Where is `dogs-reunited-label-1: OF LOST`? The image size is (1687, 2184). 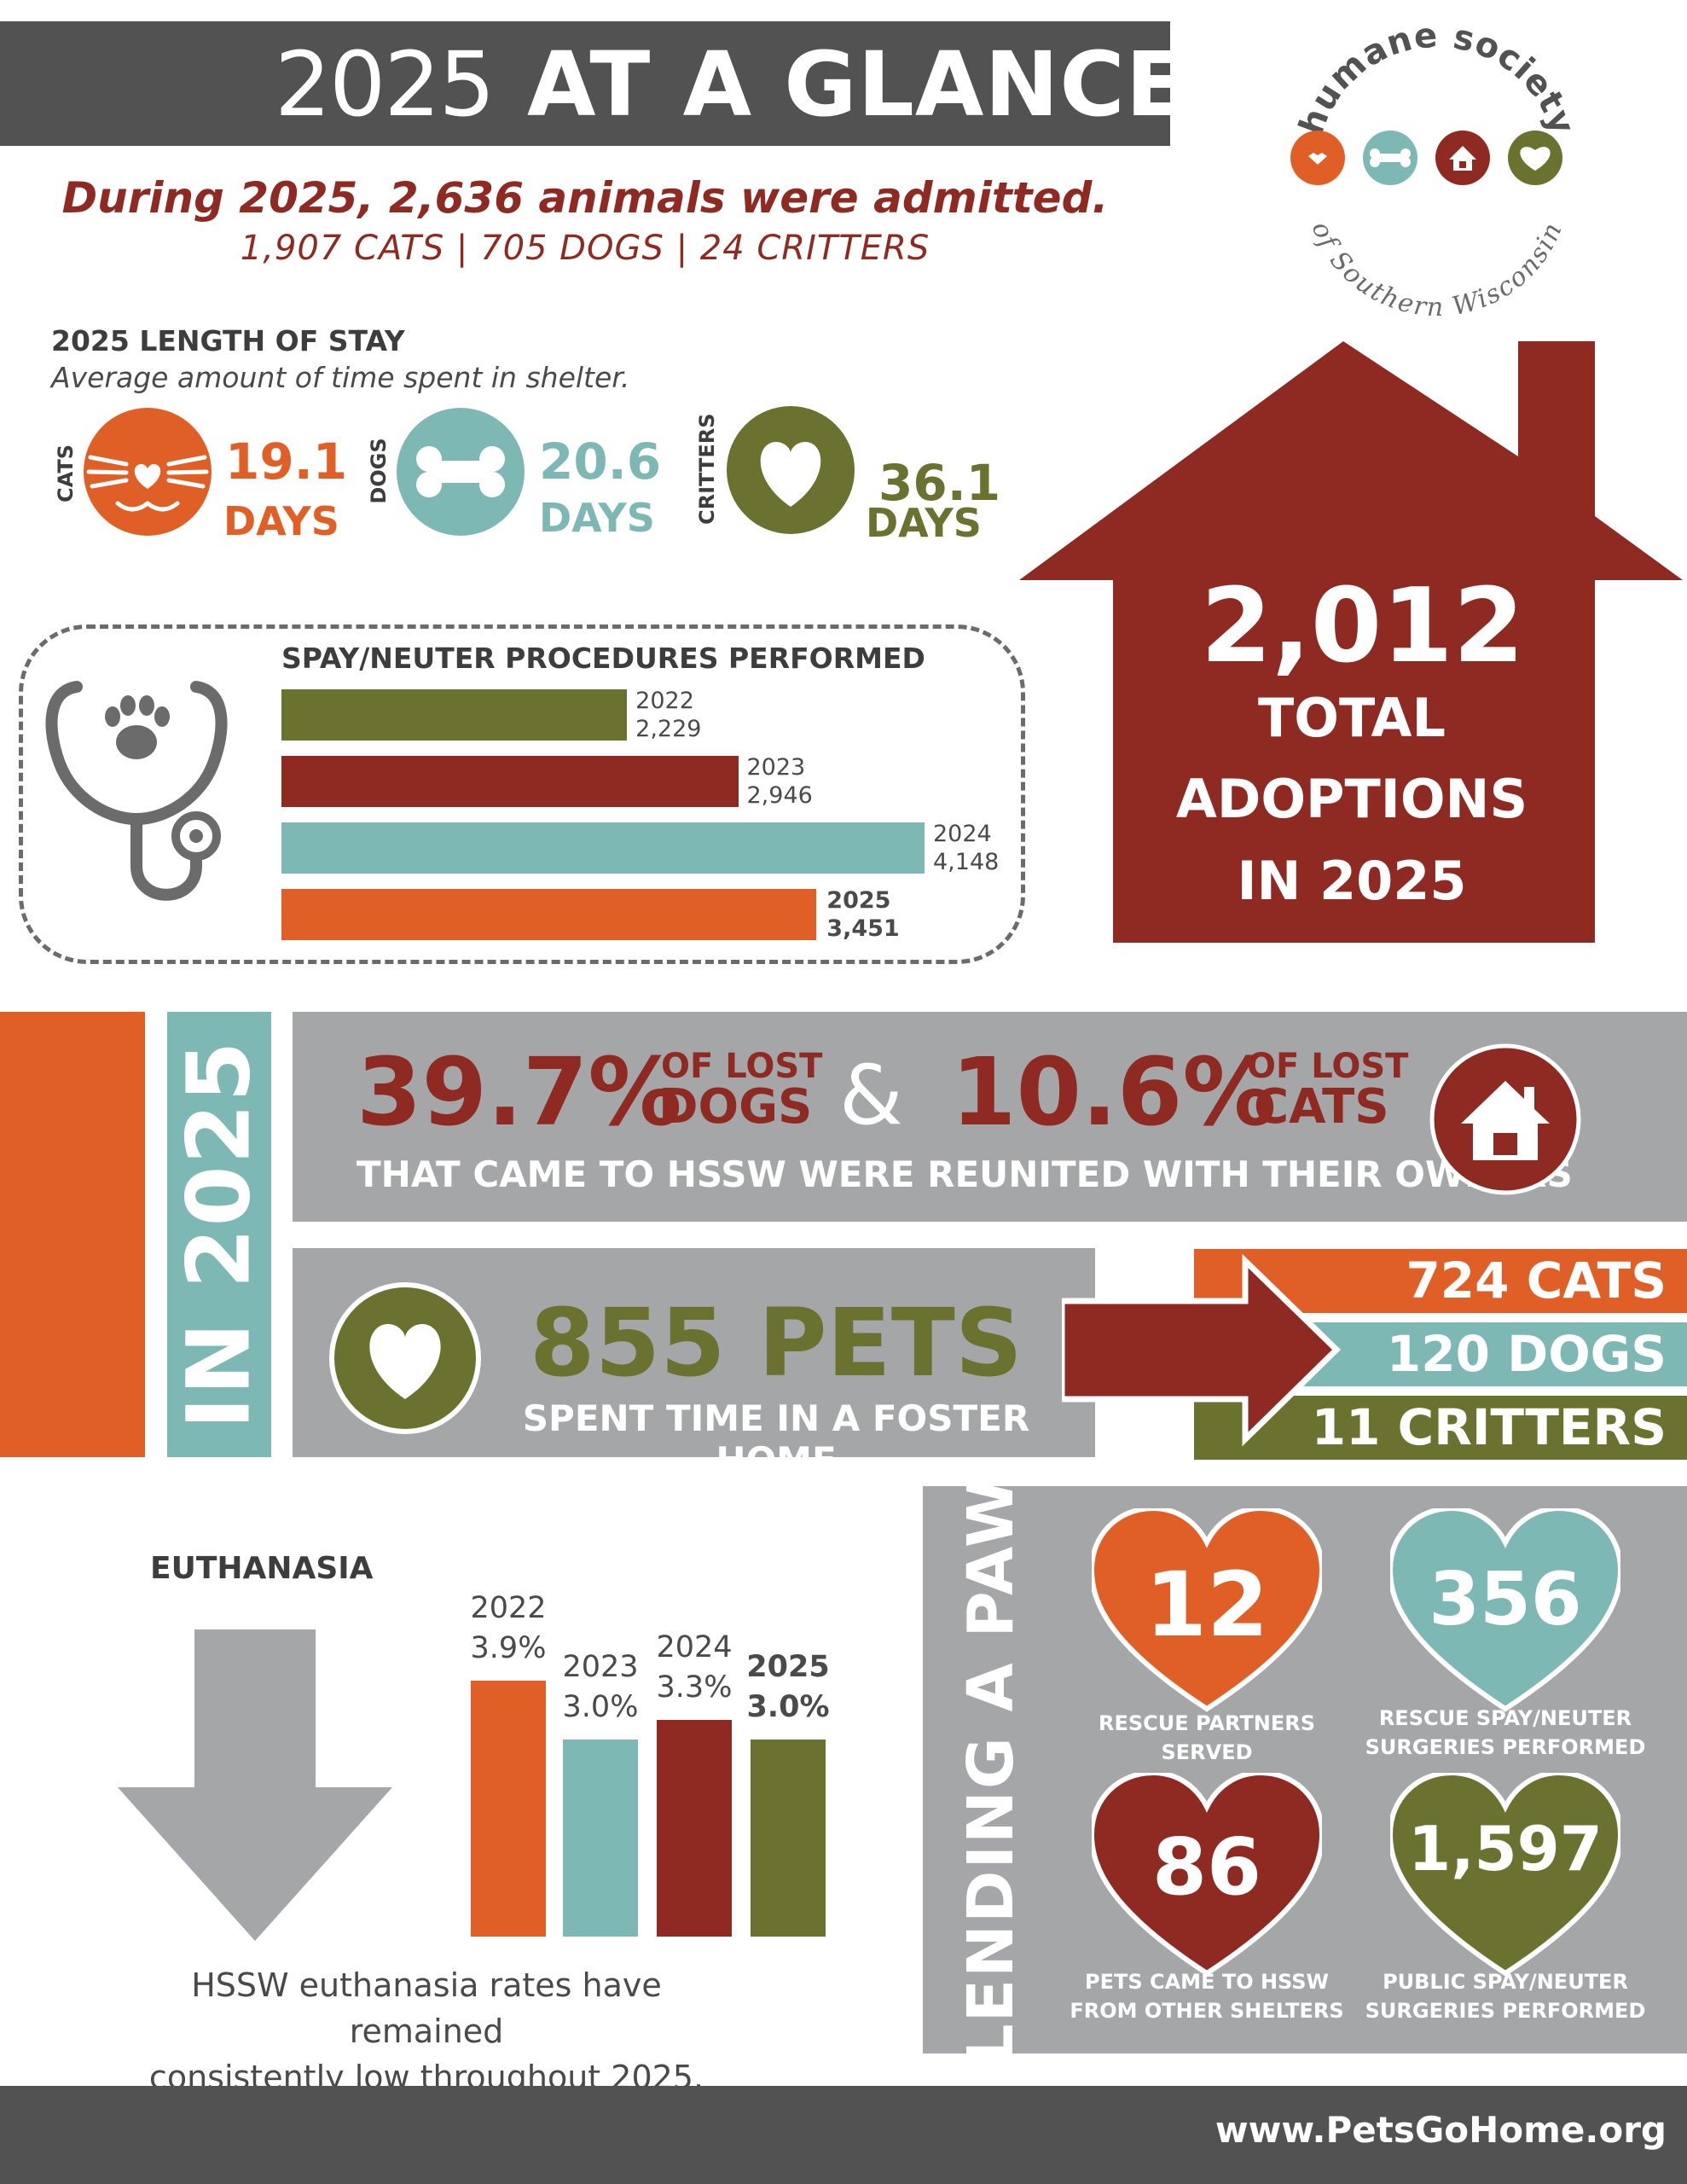 dogs-reunited-label-1: OF LOST is located at coordinates (742, 1066).